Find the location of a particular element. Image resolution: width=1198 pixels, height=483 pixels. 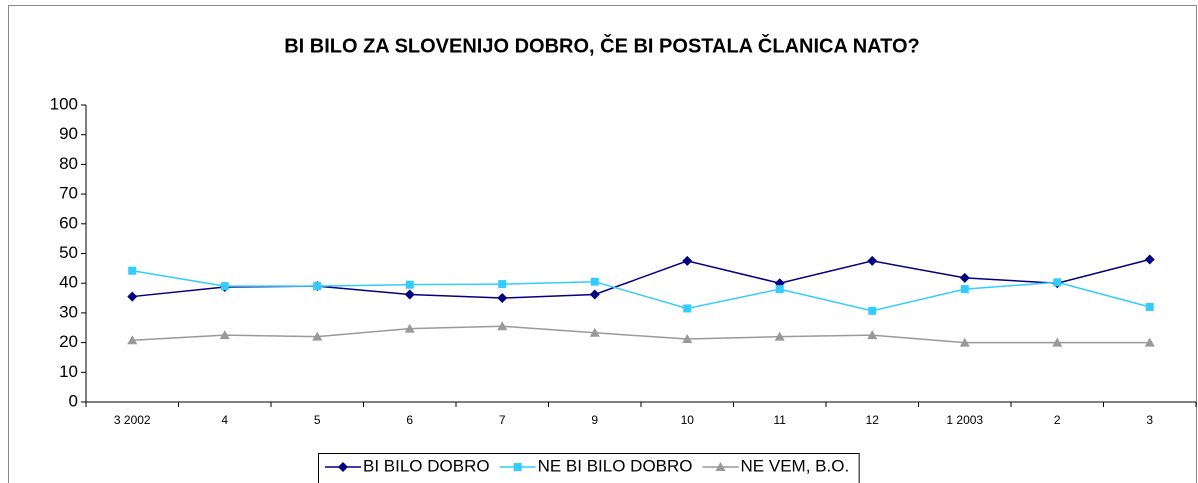

x-tick-label: 7 is located at coordinates (502, 420).